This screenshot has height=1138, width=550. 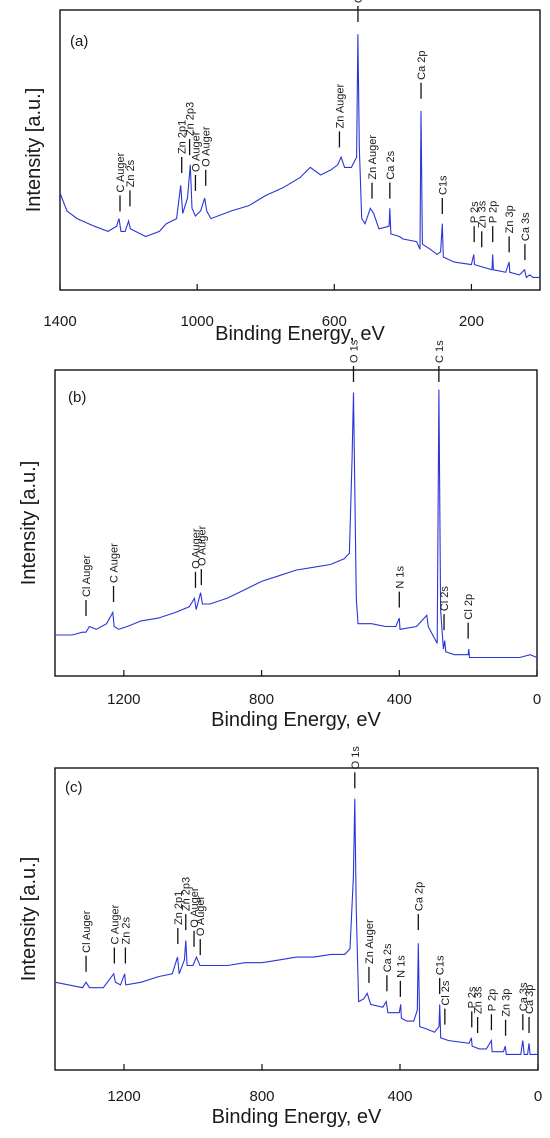 What do you see at coordinates (440, 351) in the screenshot?
I see `peak-label: C 1s` at bounding box center [440, 351].